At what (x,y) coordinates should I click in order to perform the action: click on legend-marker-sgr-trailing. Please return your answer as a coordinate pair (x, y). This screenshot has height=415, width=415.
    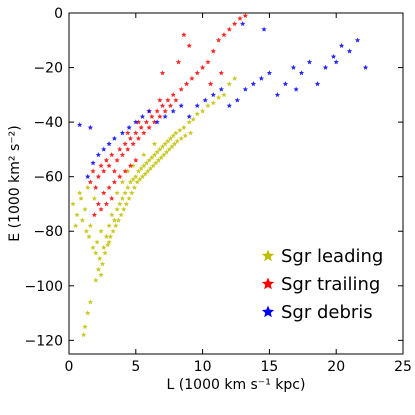
    Looking at the image, I should click on (268, 283).